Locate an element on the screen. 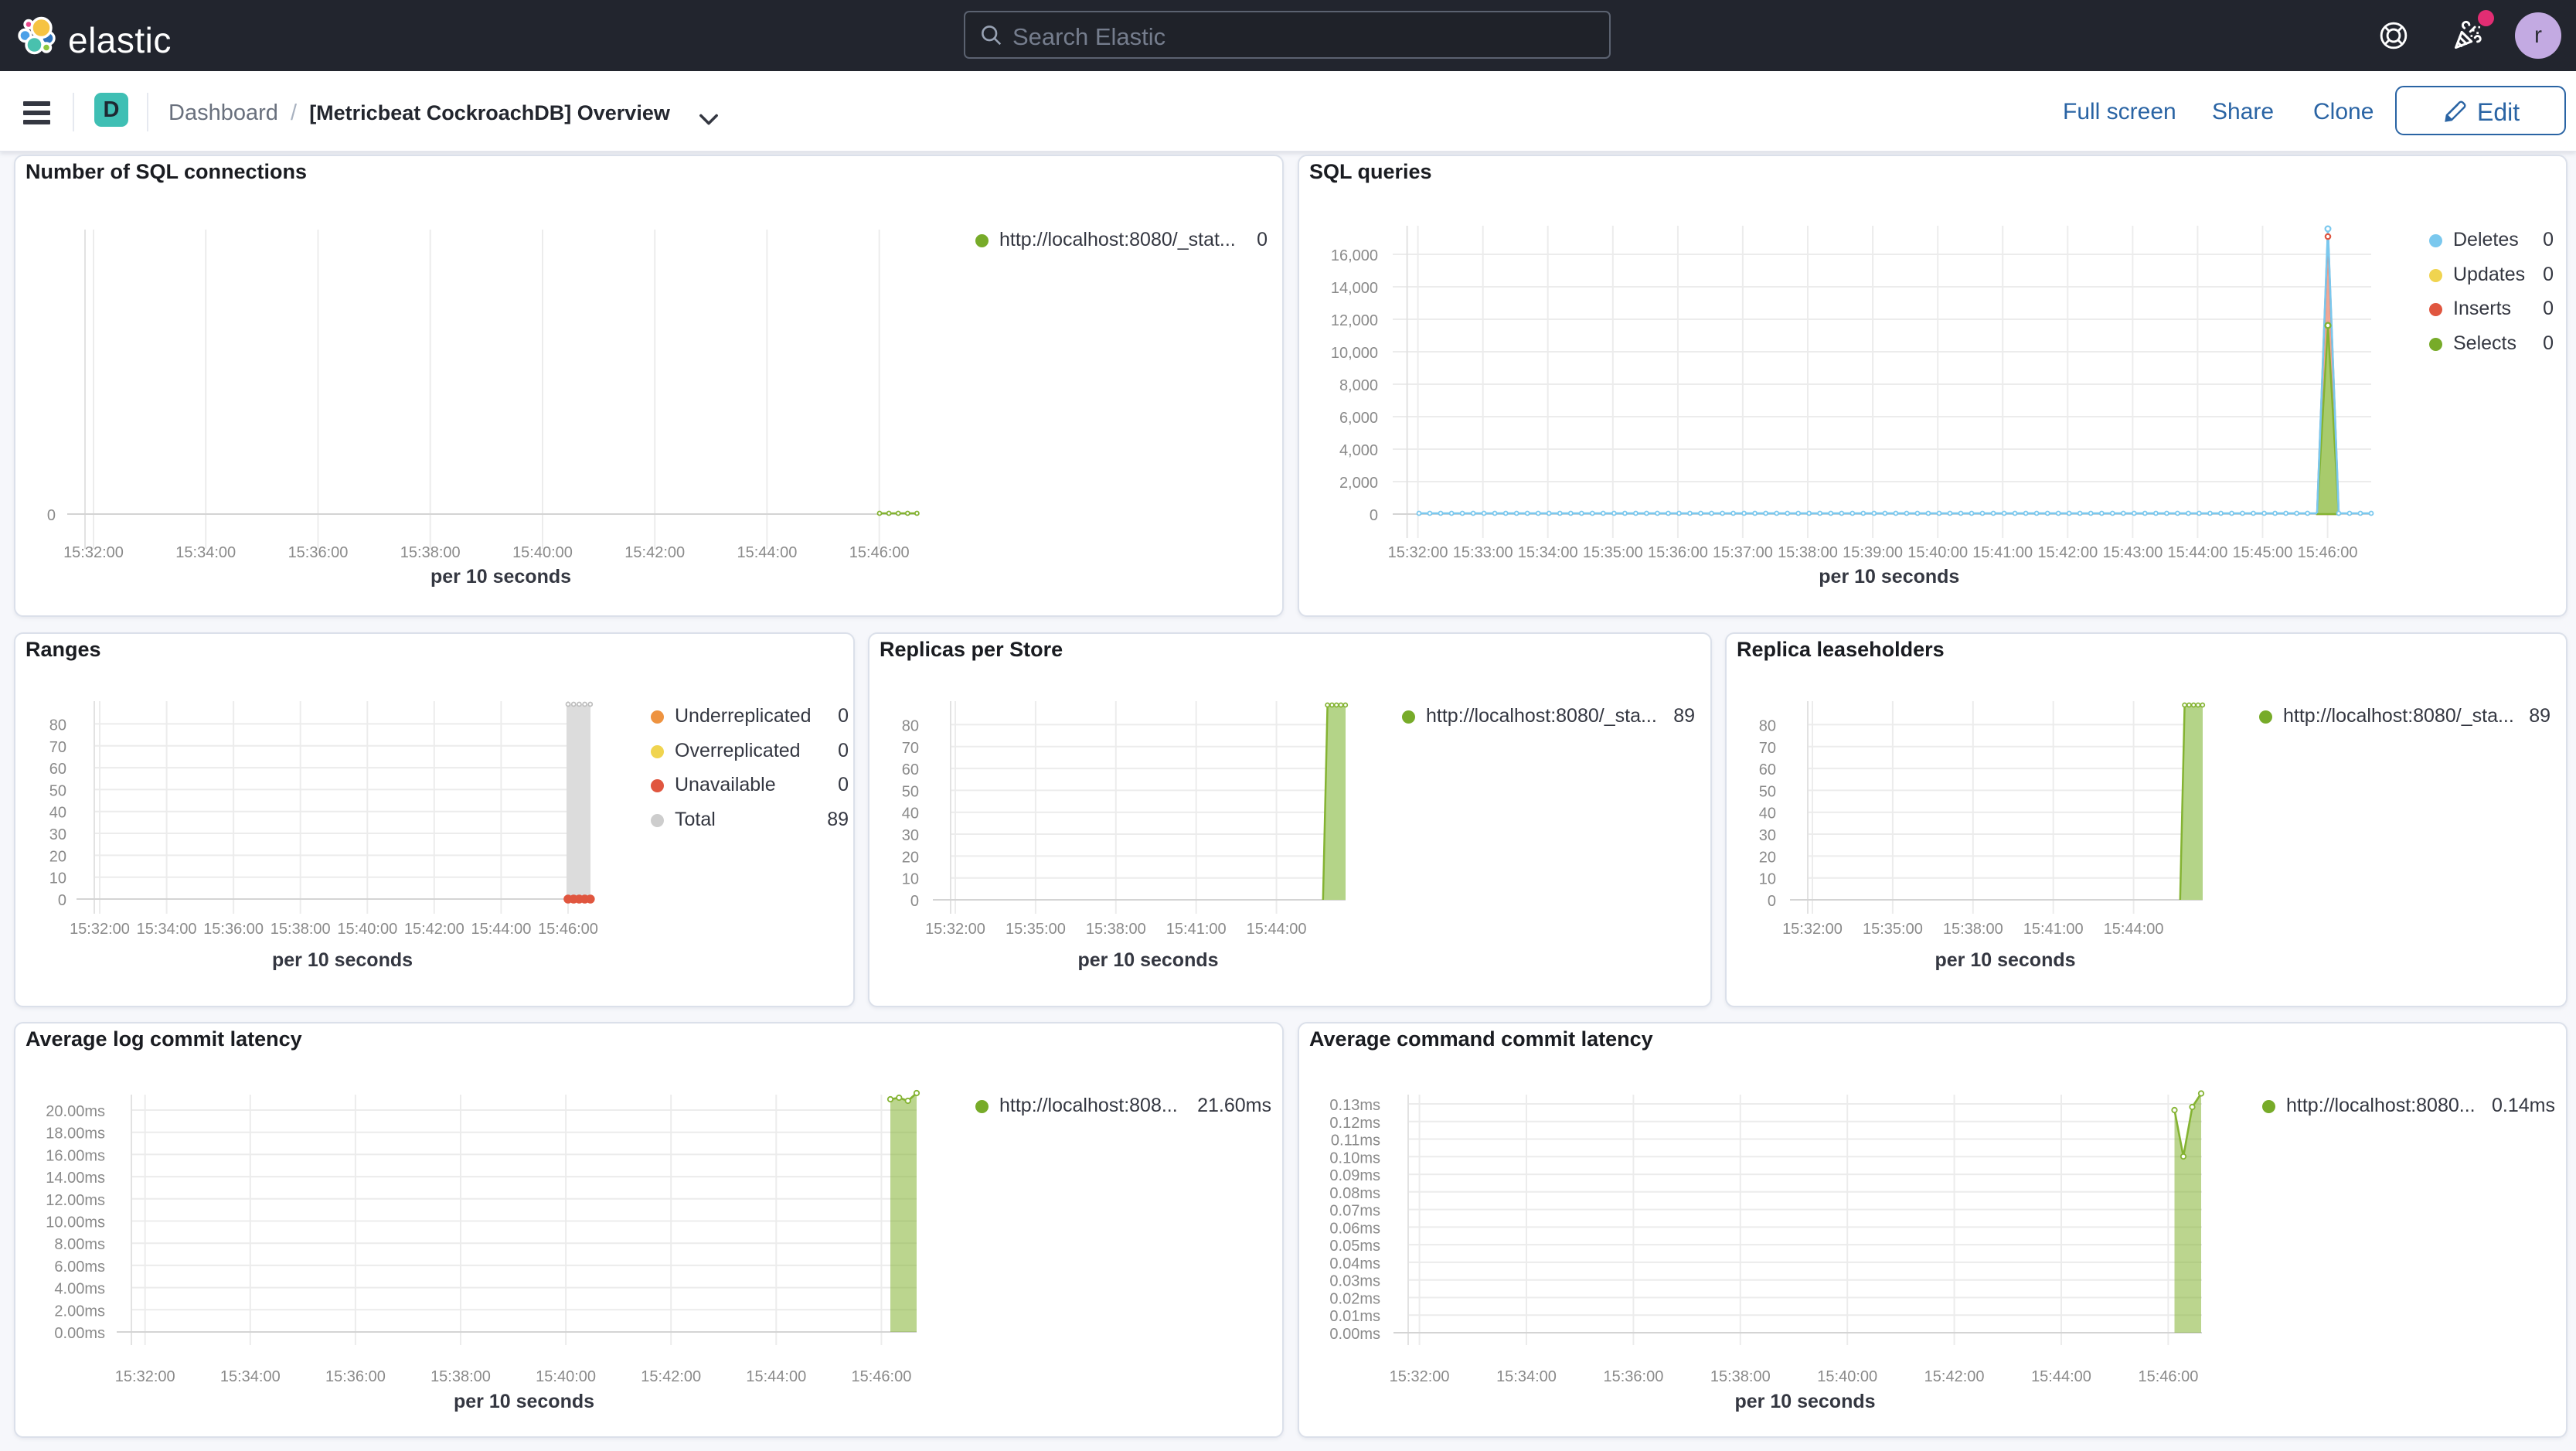 The width and height of the screenshot is (2576, 1451). svg-text: 60 is located at coordinates (57, 769).